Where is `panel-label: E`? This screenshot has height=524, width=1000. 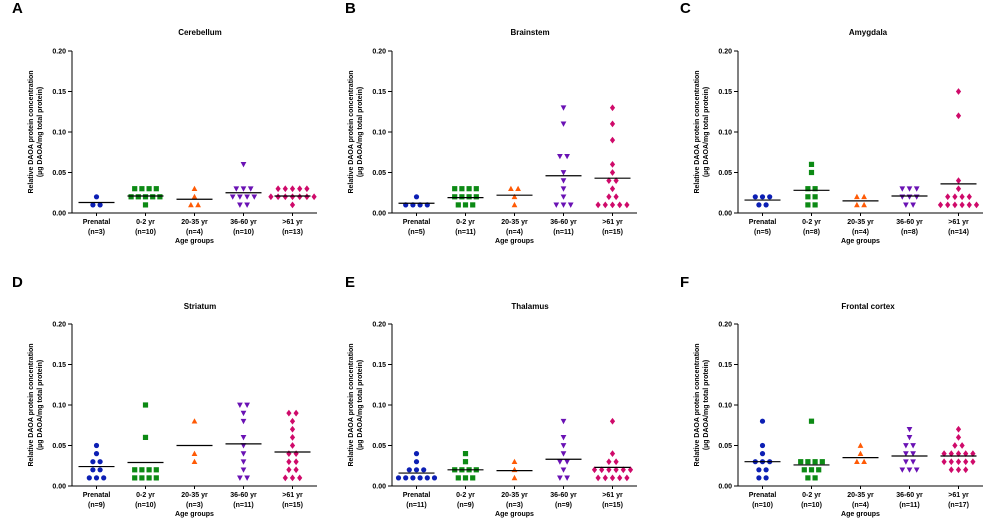 panel-label: E is located at coordinates (350, 282).